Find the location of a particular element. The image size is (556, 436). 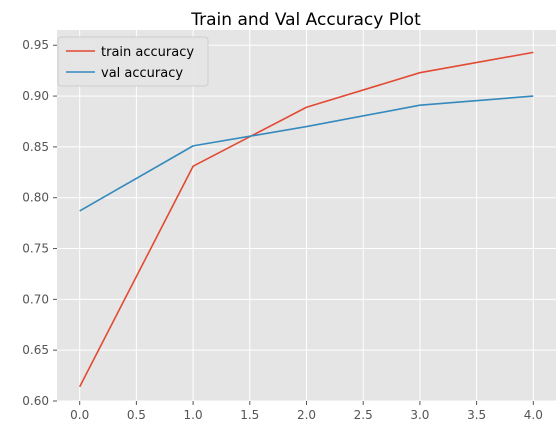

x-tick-label: 1.0 is located at coordinates (193, 415).